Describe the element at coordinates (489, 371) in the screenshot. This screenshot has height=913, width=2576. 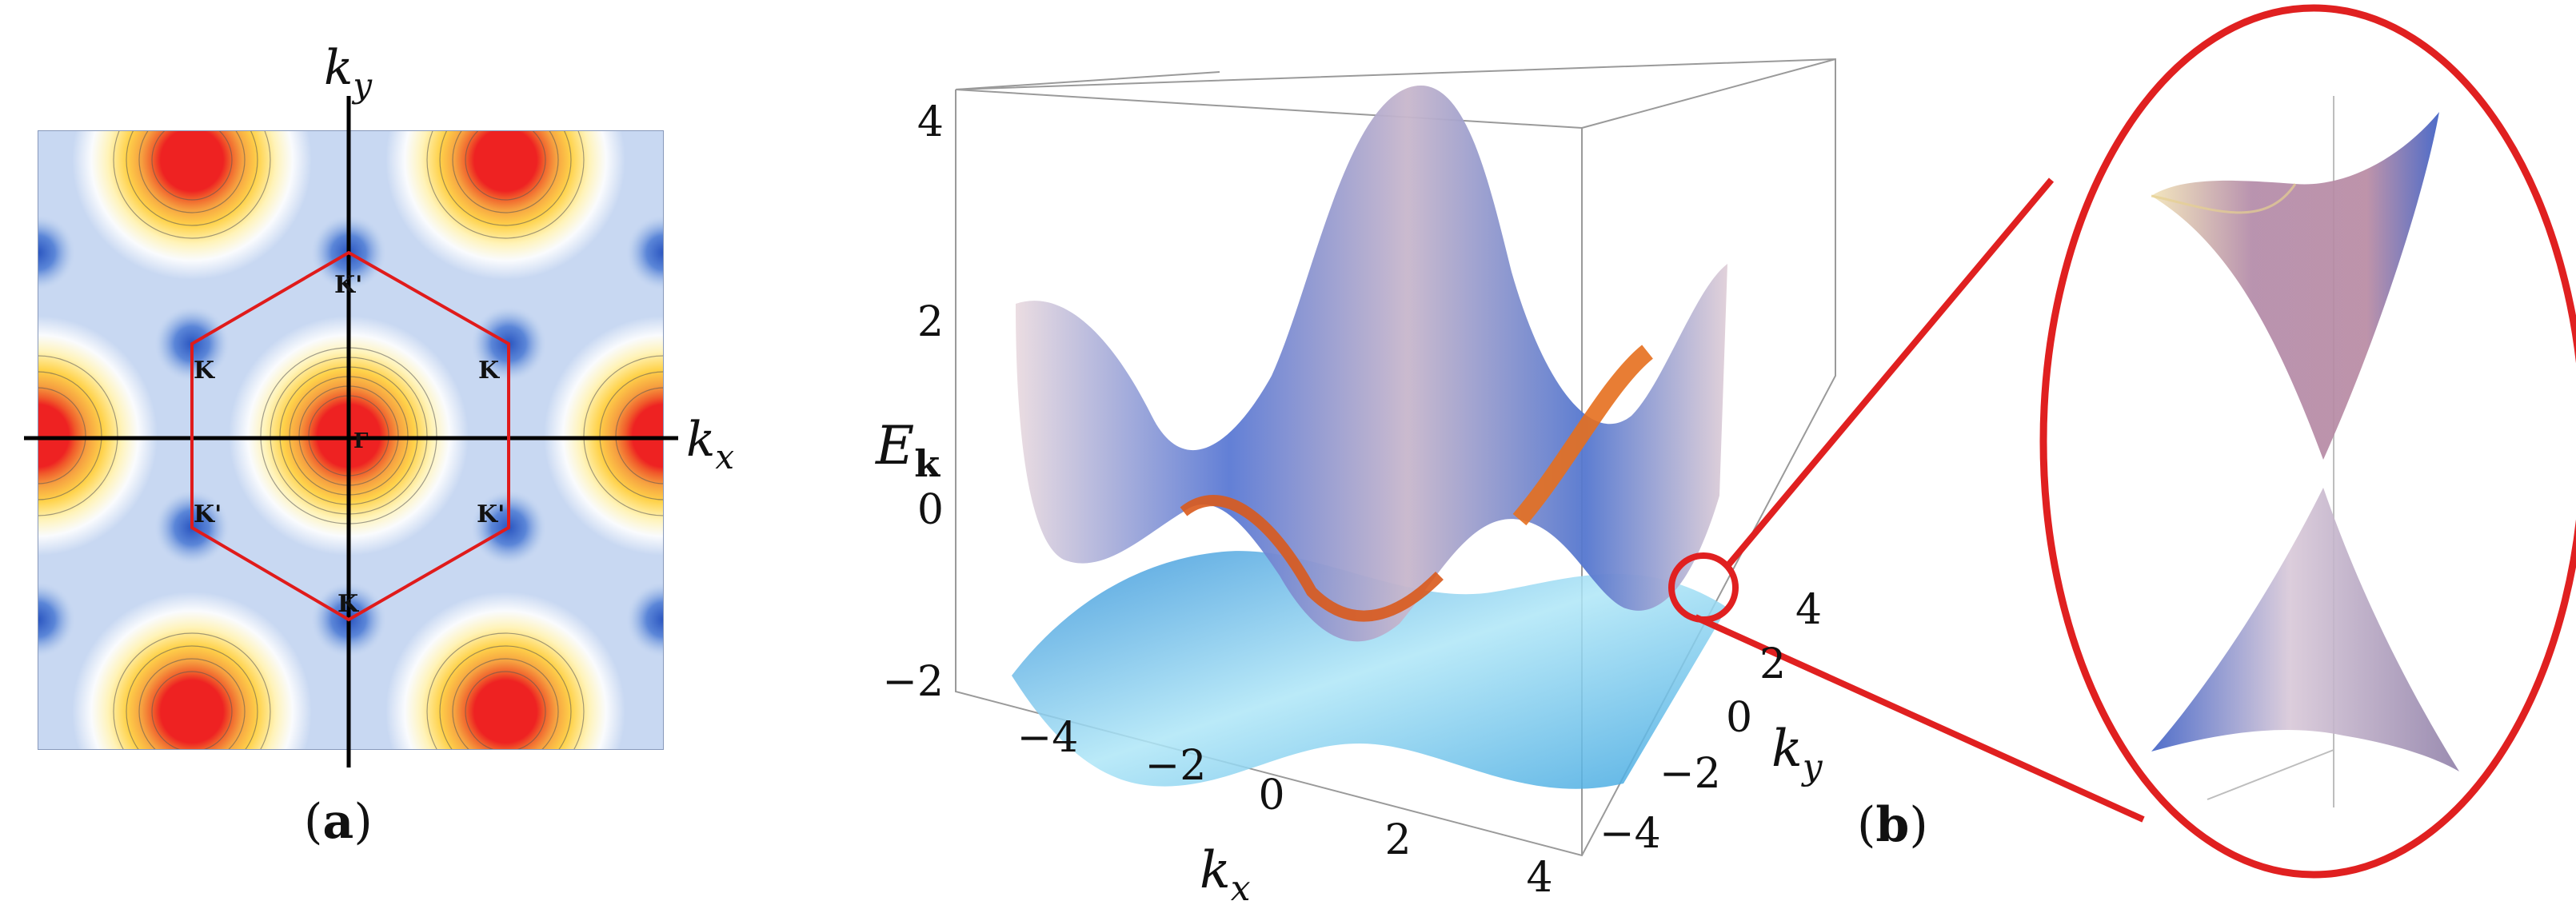
I see `point-label-k-right: K` at that location.